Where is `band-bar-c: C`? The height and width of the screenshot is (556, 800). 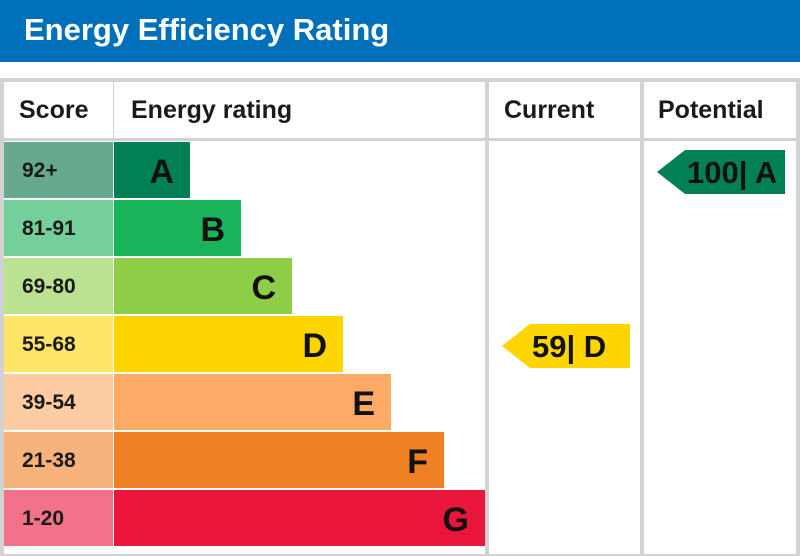
band-bar-c: C is located at coordinates (203, 286).